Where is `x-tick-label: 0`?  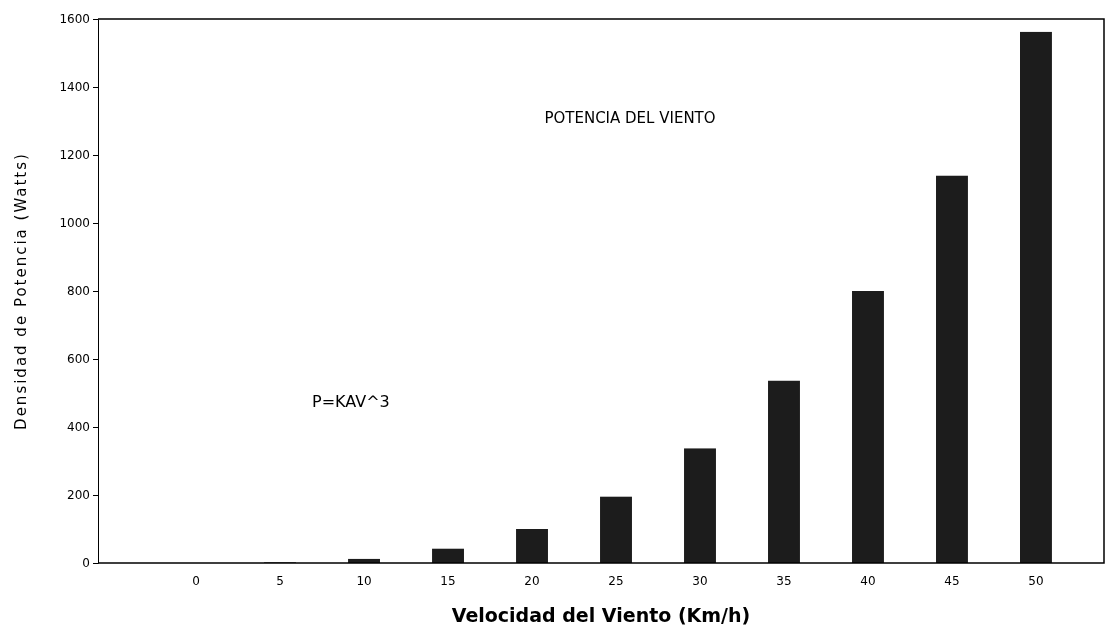
x-tick-label: 0 is located at coordinates (196, 581).